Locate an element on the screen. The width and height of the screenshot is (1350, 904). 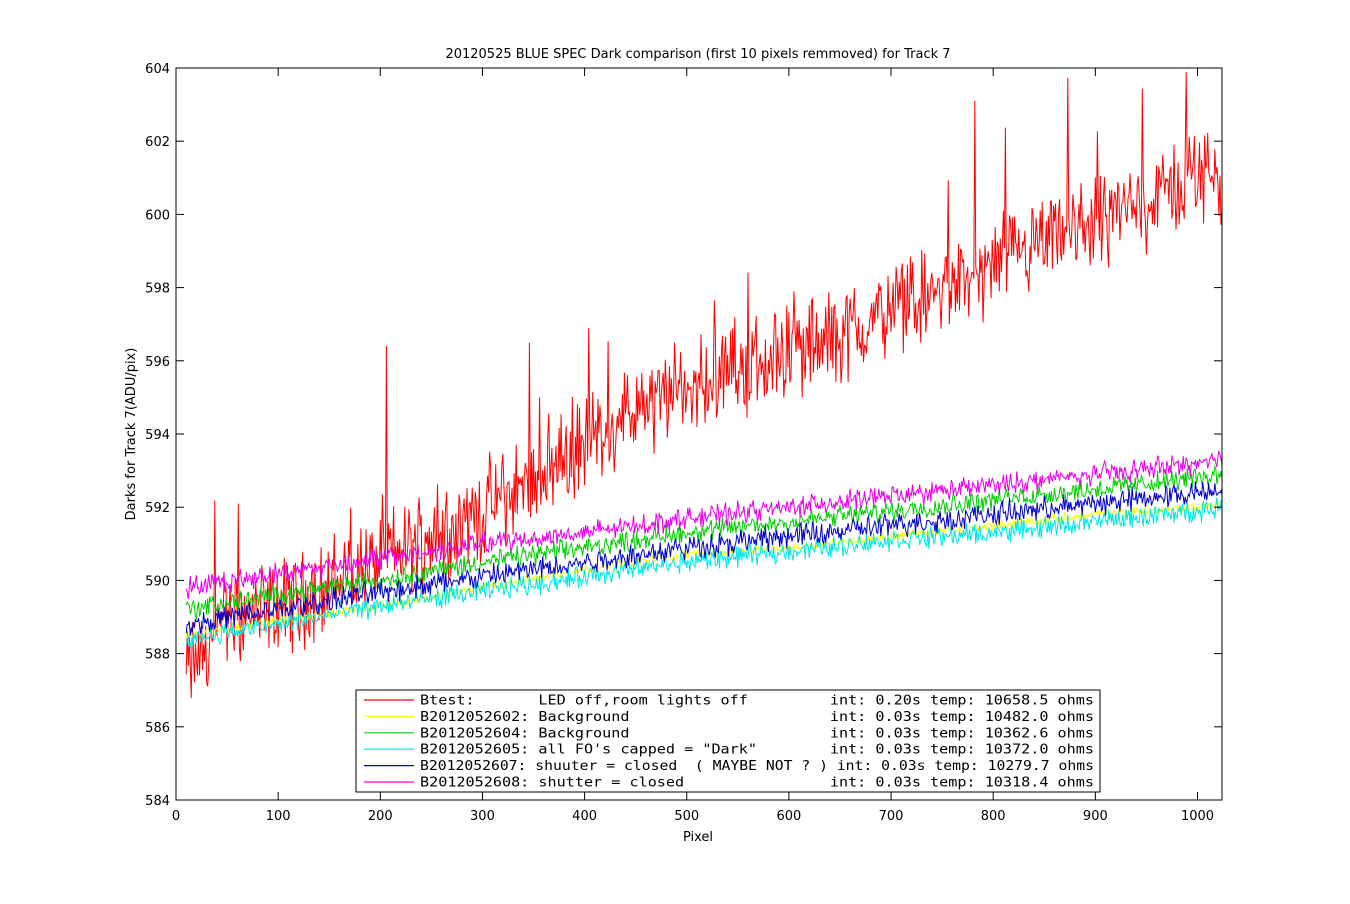
x-tick-label: 500 is located at coordinates (686, 816).